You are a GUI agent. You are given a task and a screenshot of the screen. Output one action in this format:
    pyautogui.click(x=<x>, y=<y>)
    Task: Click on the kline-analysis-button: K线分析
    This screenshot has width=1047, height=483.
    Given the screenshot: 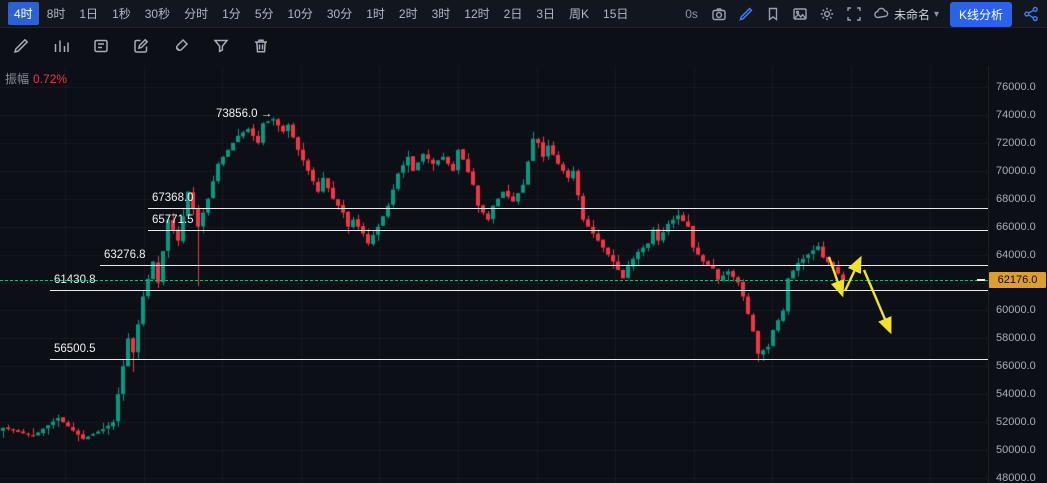 What is the action you would take?
    pyautogui.click(x=980, y=14)
    